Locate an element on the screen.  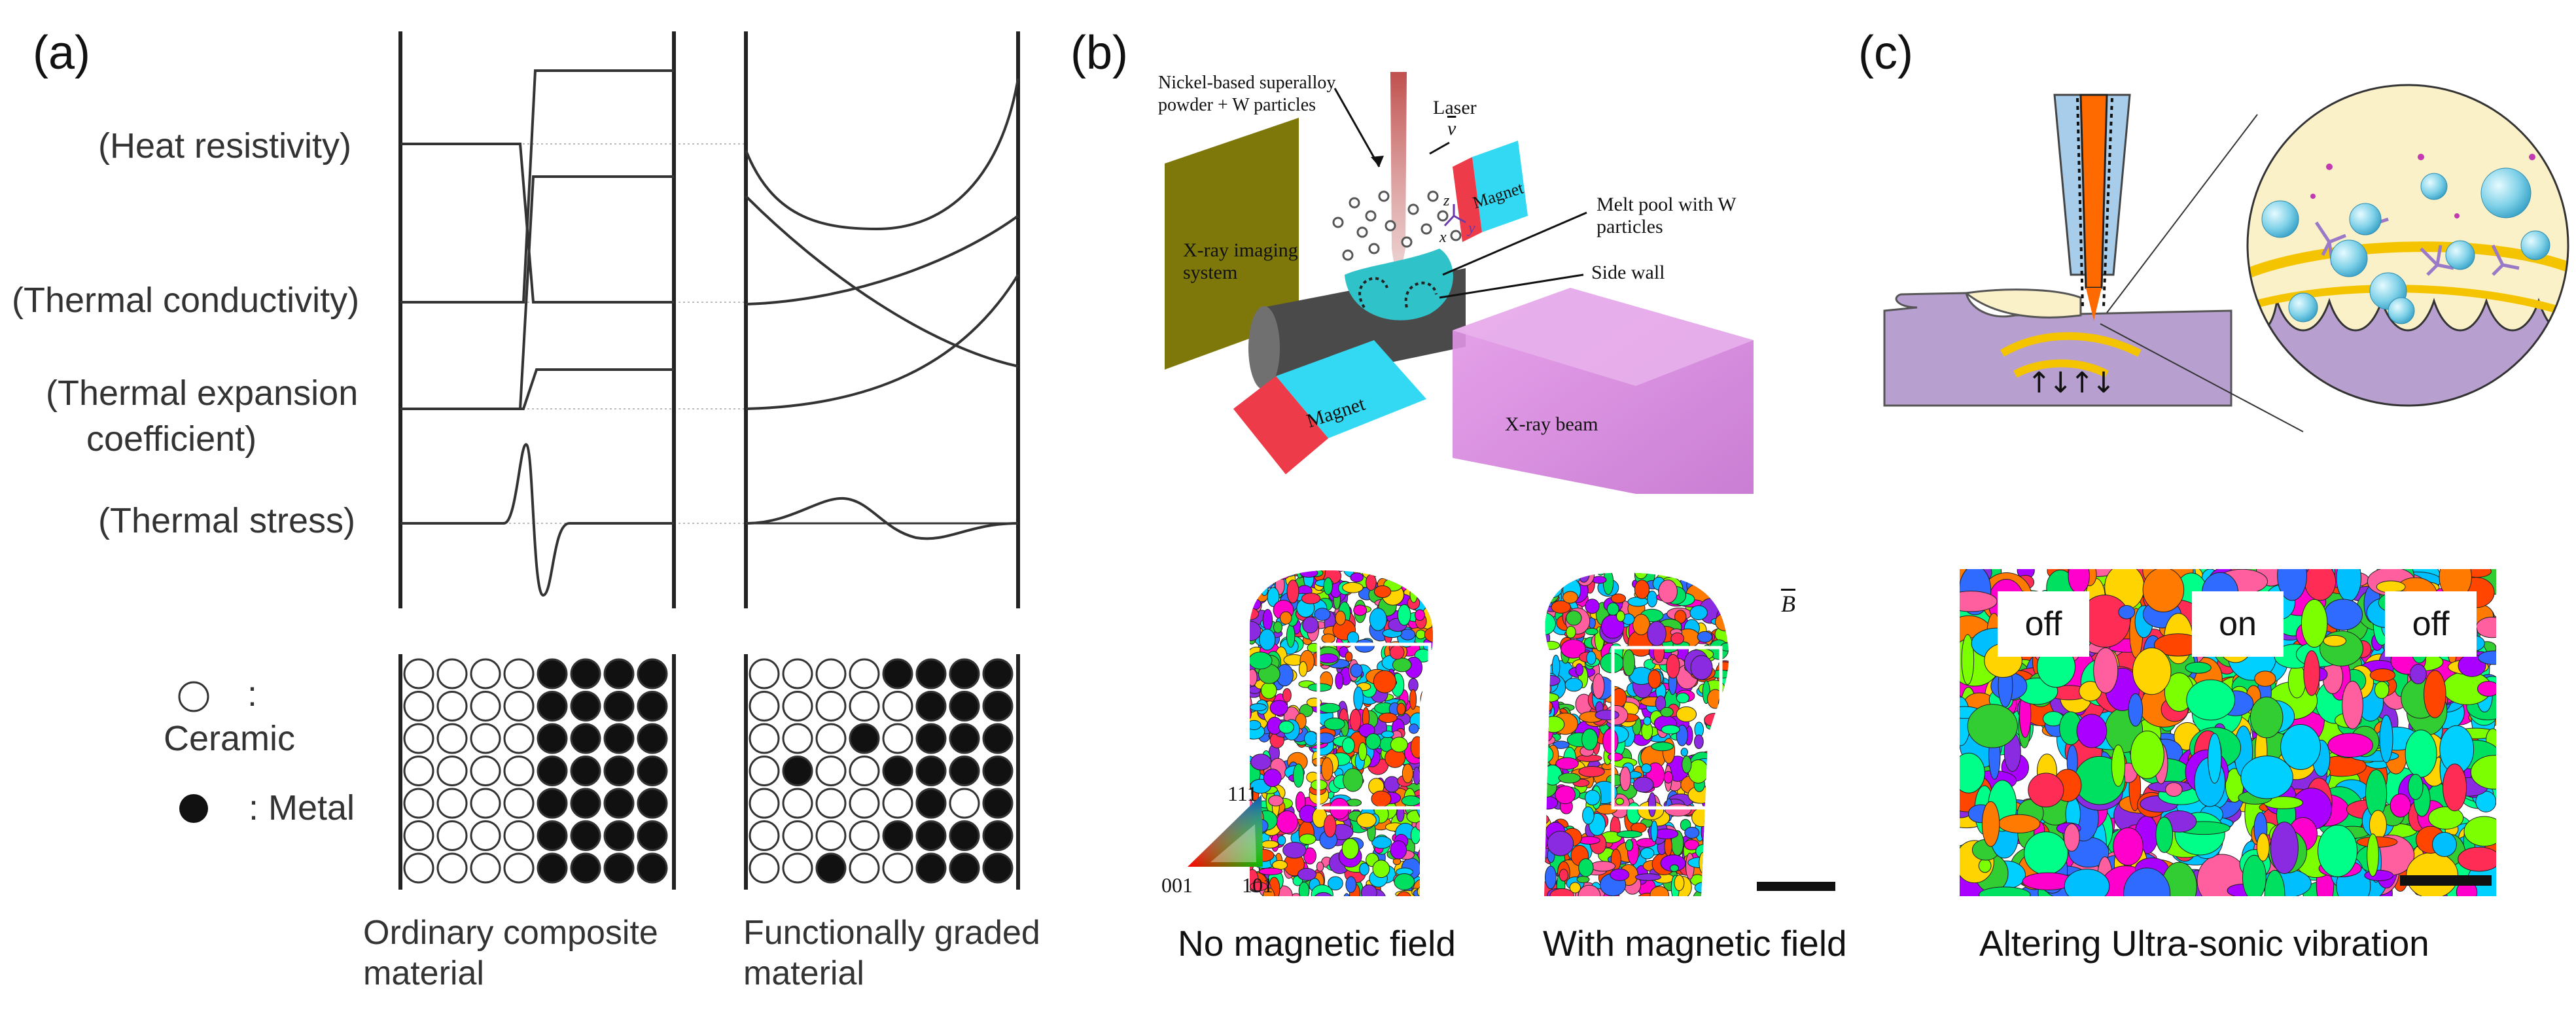
scale-bar-b is located at coordinates (1796, 886).